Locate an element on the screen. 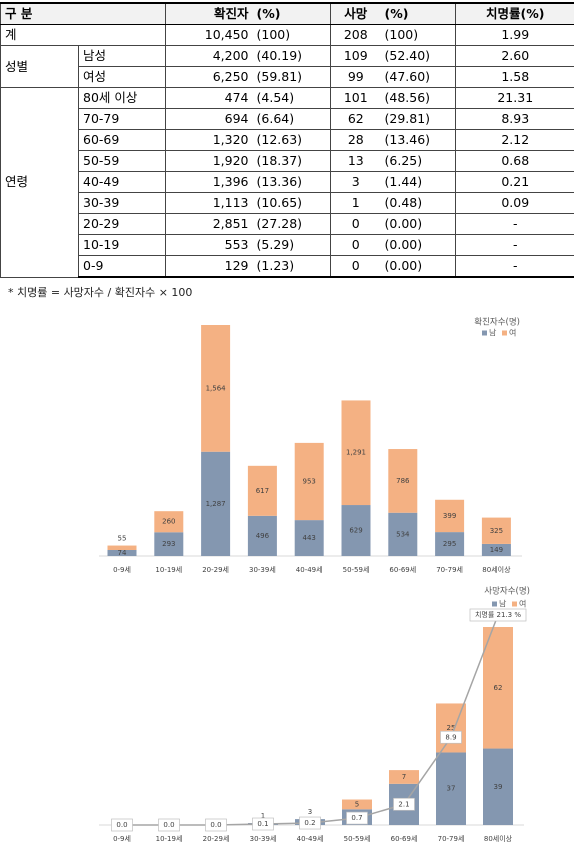 Image resolution: width=574 pixels, height=847 pixels. table-cell: (59.81) is located at coordinates (291, 77).